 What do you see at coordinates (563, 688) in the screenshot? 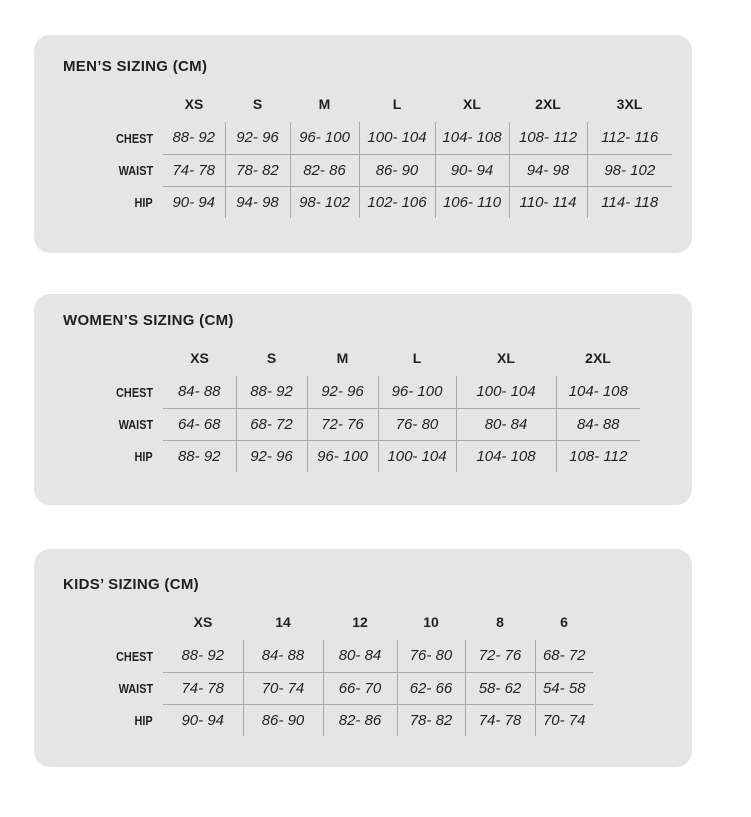
I see `size-range-cell: 54- 58` at bounding box center [563, 688].